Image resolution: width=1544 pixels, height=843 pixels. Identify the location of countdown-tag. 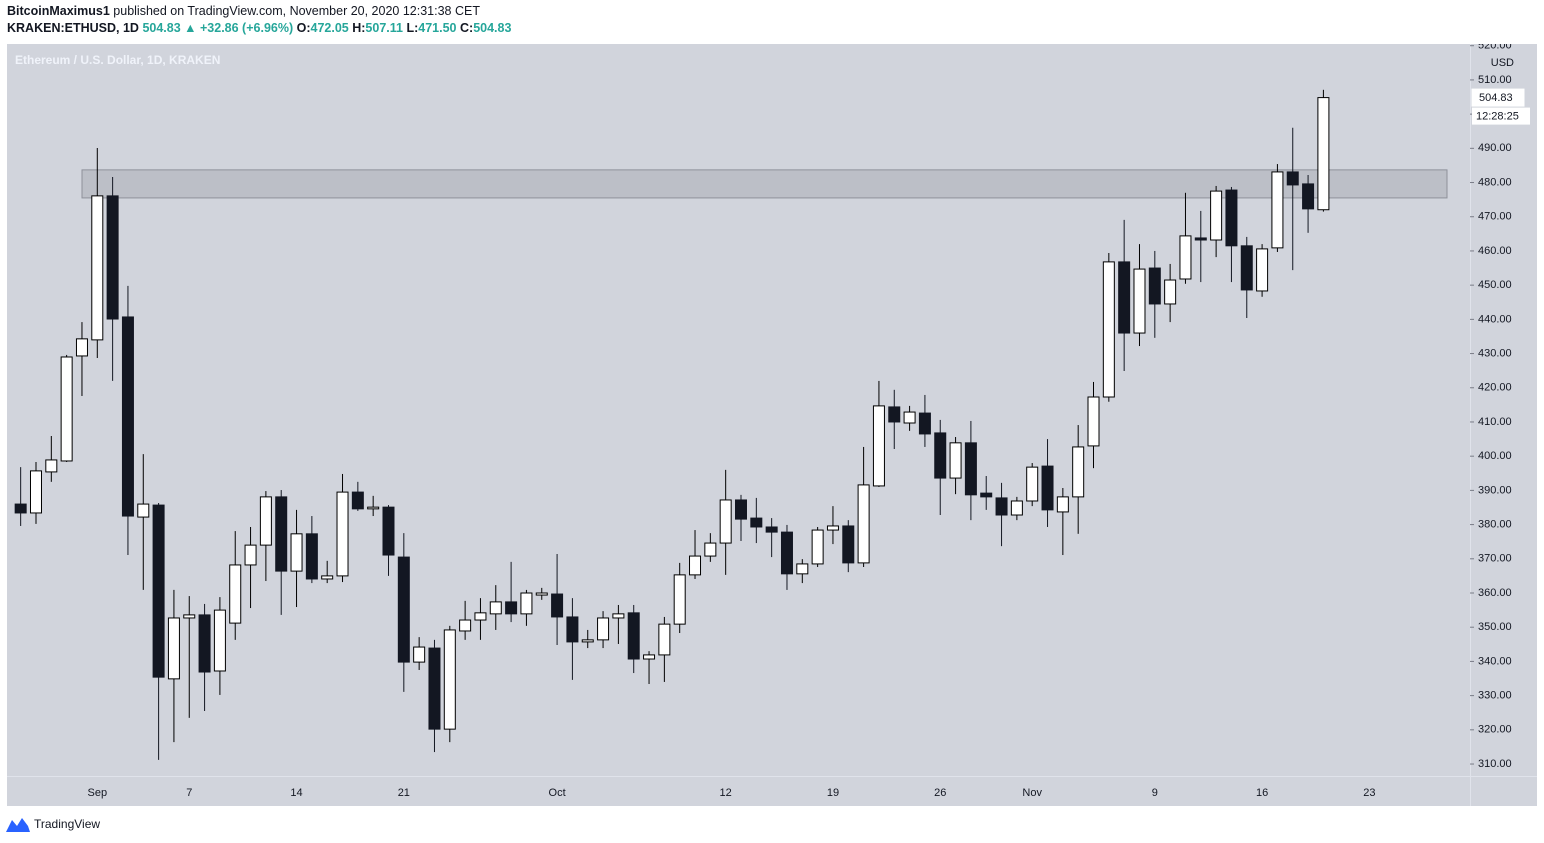
(1501, 116).